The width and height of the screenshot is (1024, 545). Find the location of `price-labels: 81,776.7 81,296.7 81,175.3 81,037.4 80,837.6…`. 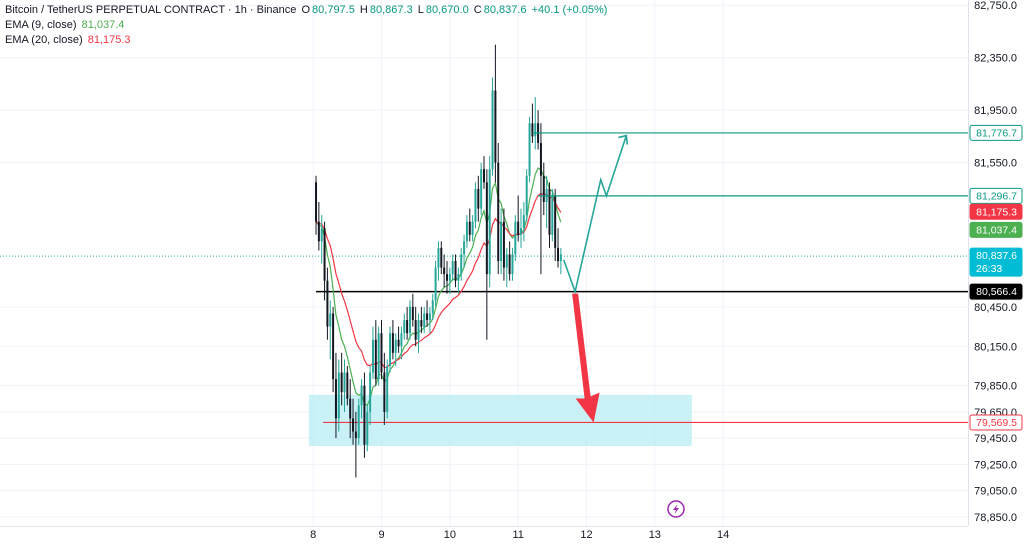

price-labels: 81,776.7 81,296.7 81,175.3 81,037.4 80,837.6… is located at coordinates (996, 277).